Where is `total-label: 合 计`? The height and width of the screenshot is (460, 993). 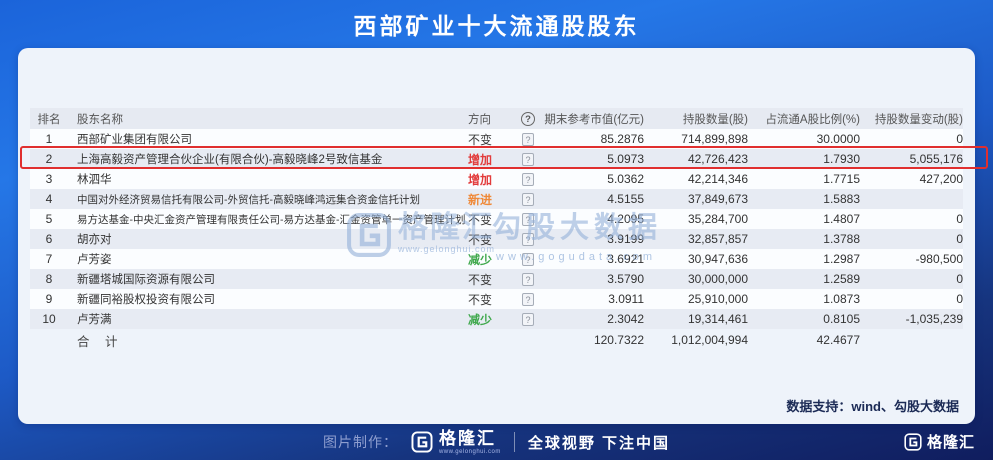 total-label: 合 计 is located at coordinates (100, 341).